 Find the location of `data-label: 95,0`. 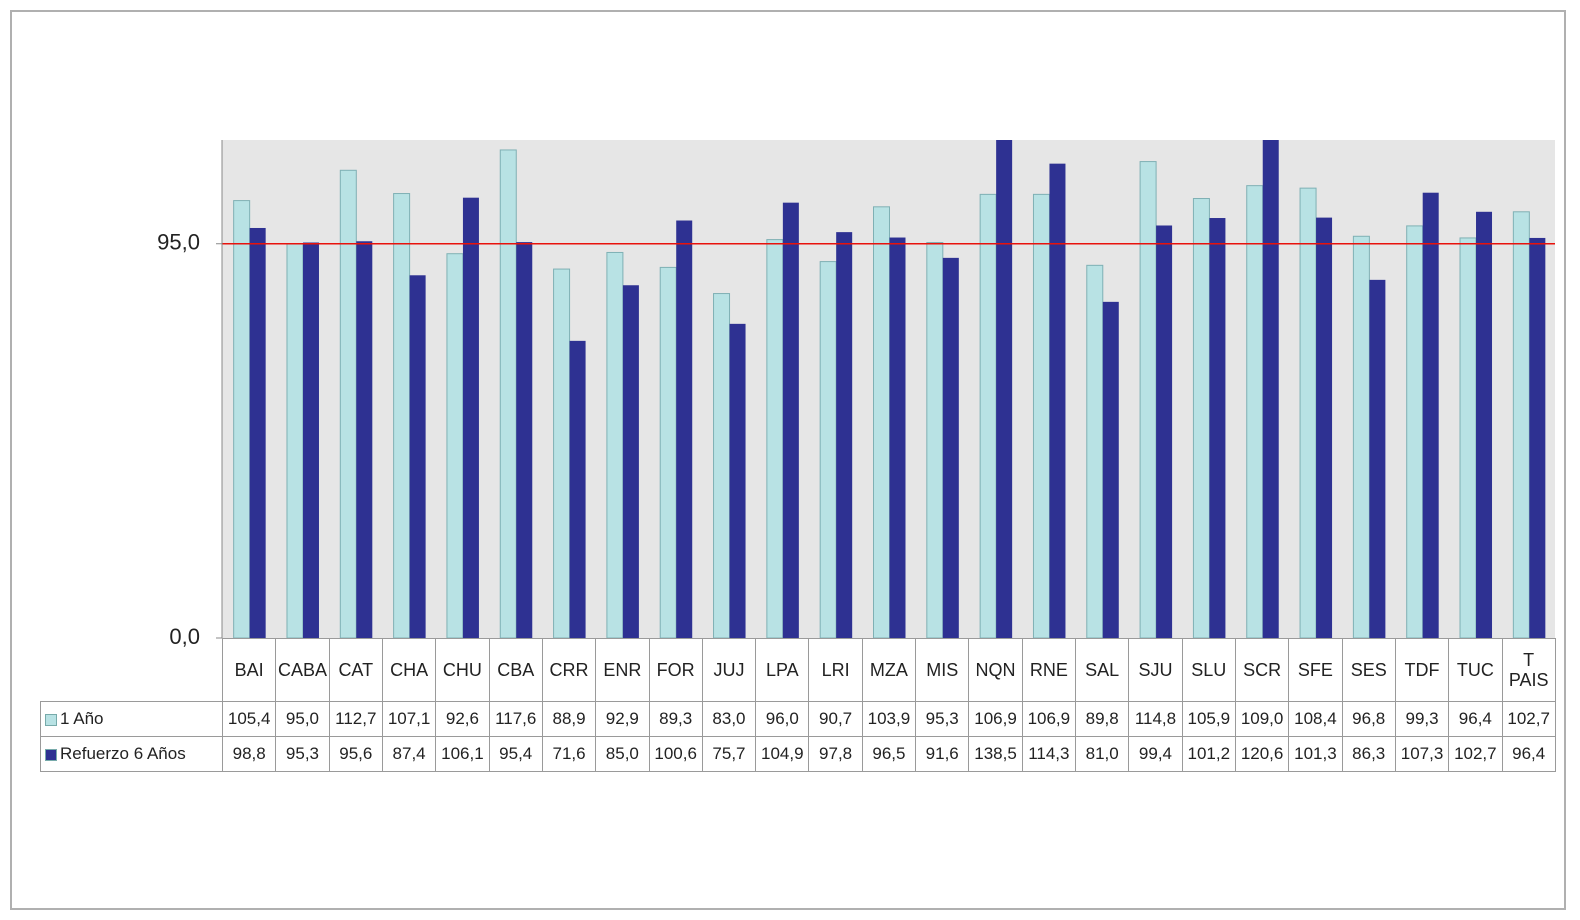

data-label: 95,0 is located at coordinates (302, 719).